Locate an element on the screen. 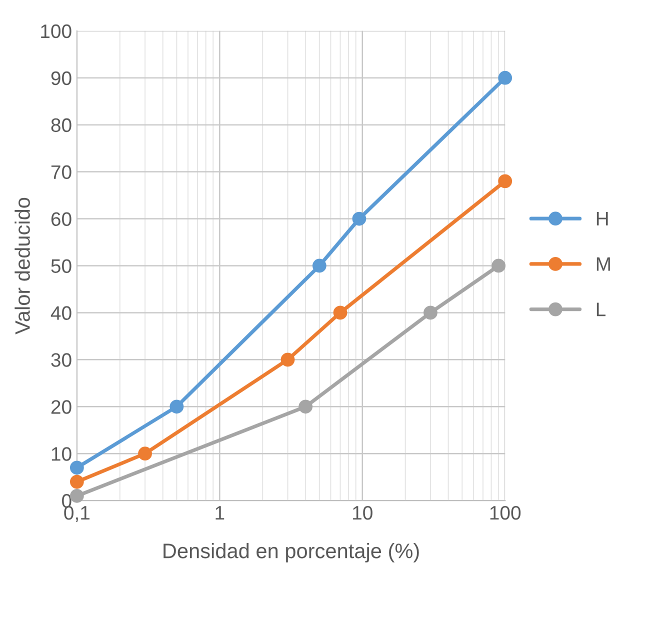  legend-label: H is located at coordinates (602, 219).